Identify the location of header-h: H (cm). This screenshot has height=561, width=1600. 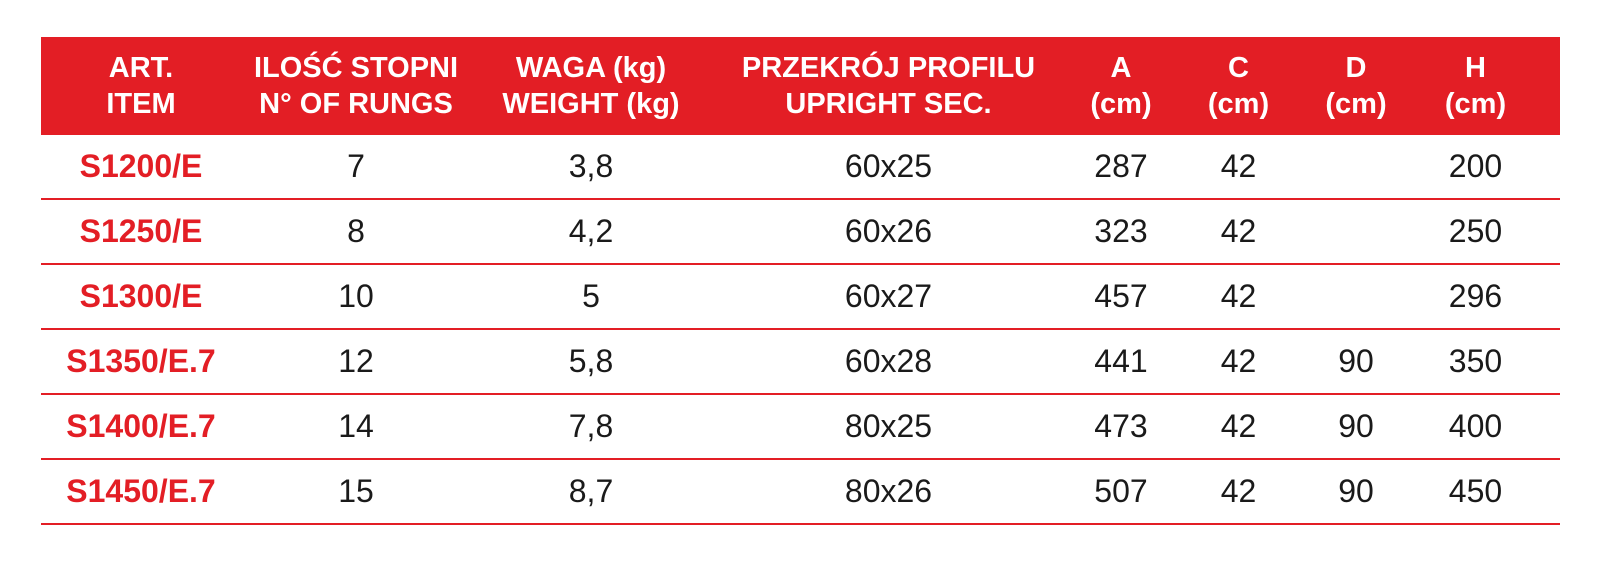
(1475, 86).